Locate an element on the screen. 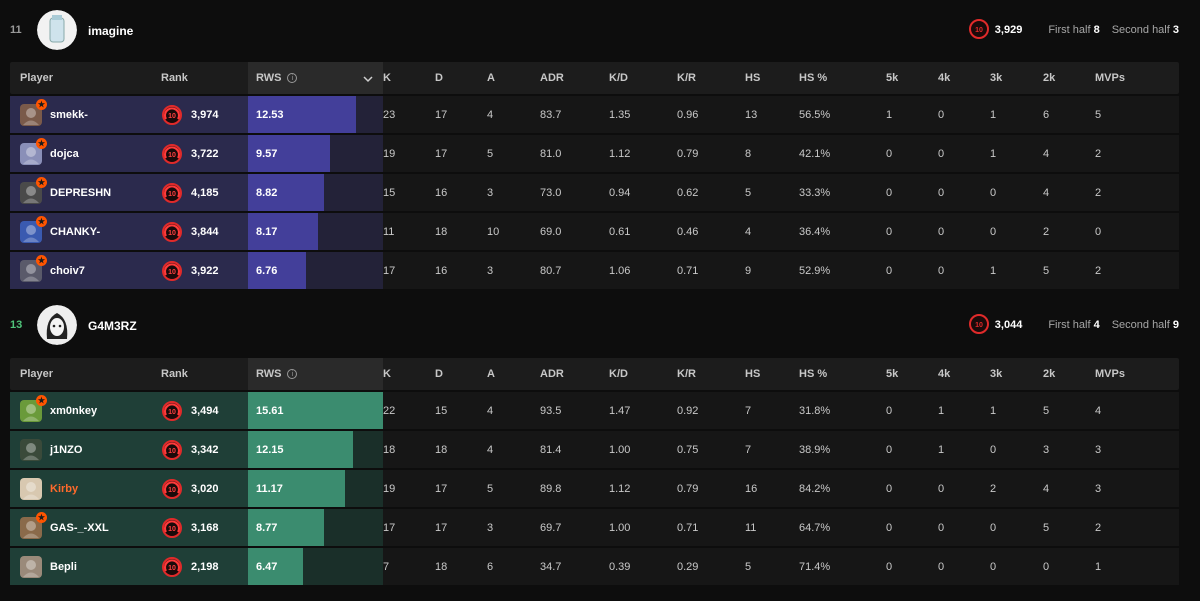 Image resolution: width=1200 pixels, height=601 pixels. player-name: j1NZO is located at coordinates (66, 449).